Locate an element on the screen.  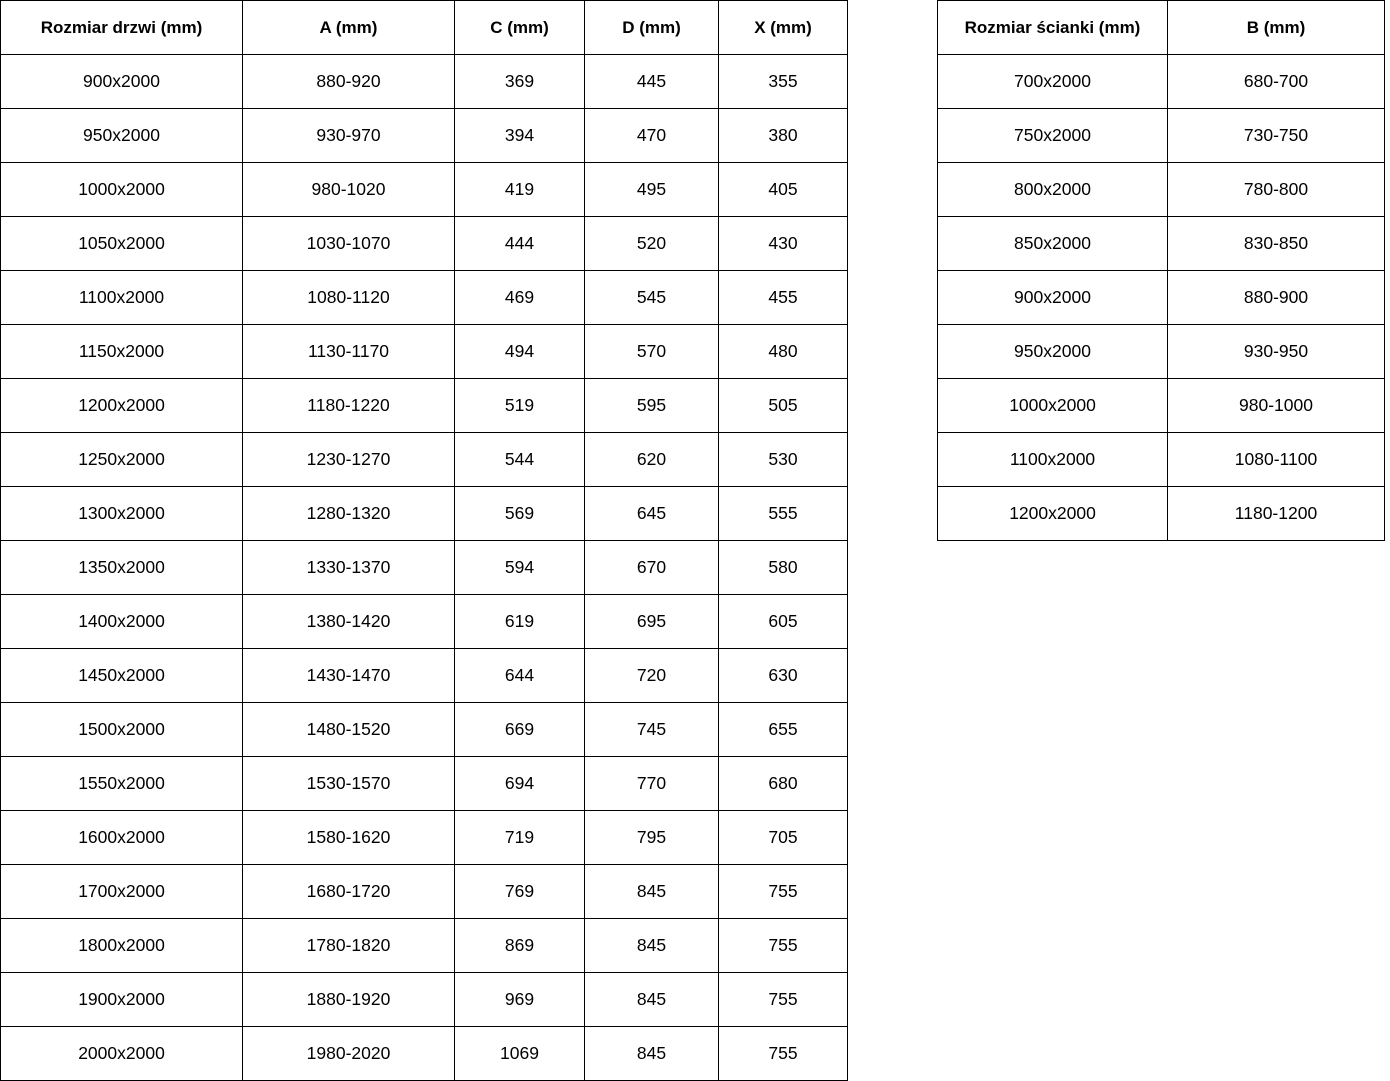
table-row: 900x2000 880-900 is located at coordinates (1161, 297).